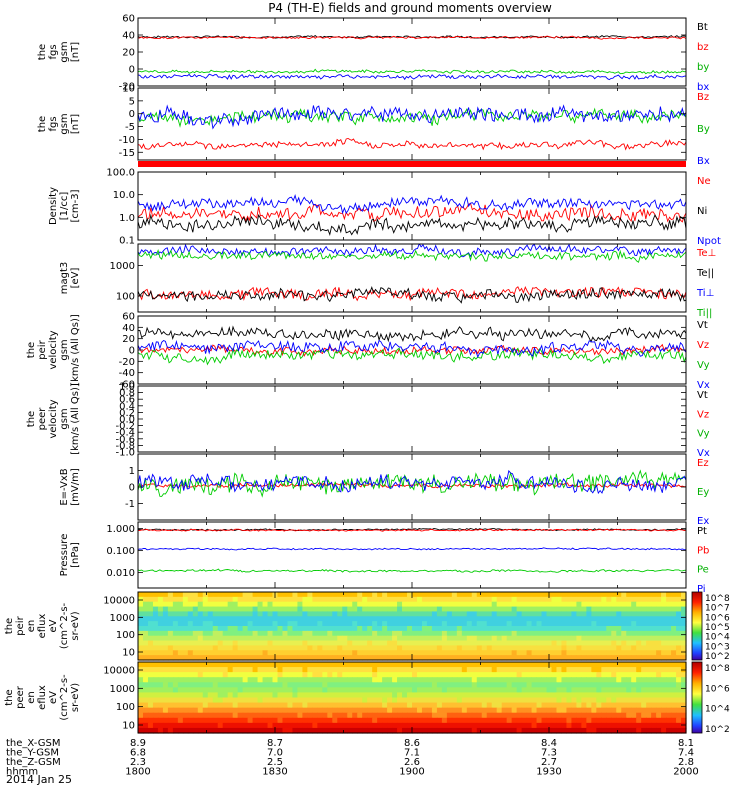 This screenshot has height=800, width=750. I want to click on ephemeris-value: 8.4, so click(549, 743).